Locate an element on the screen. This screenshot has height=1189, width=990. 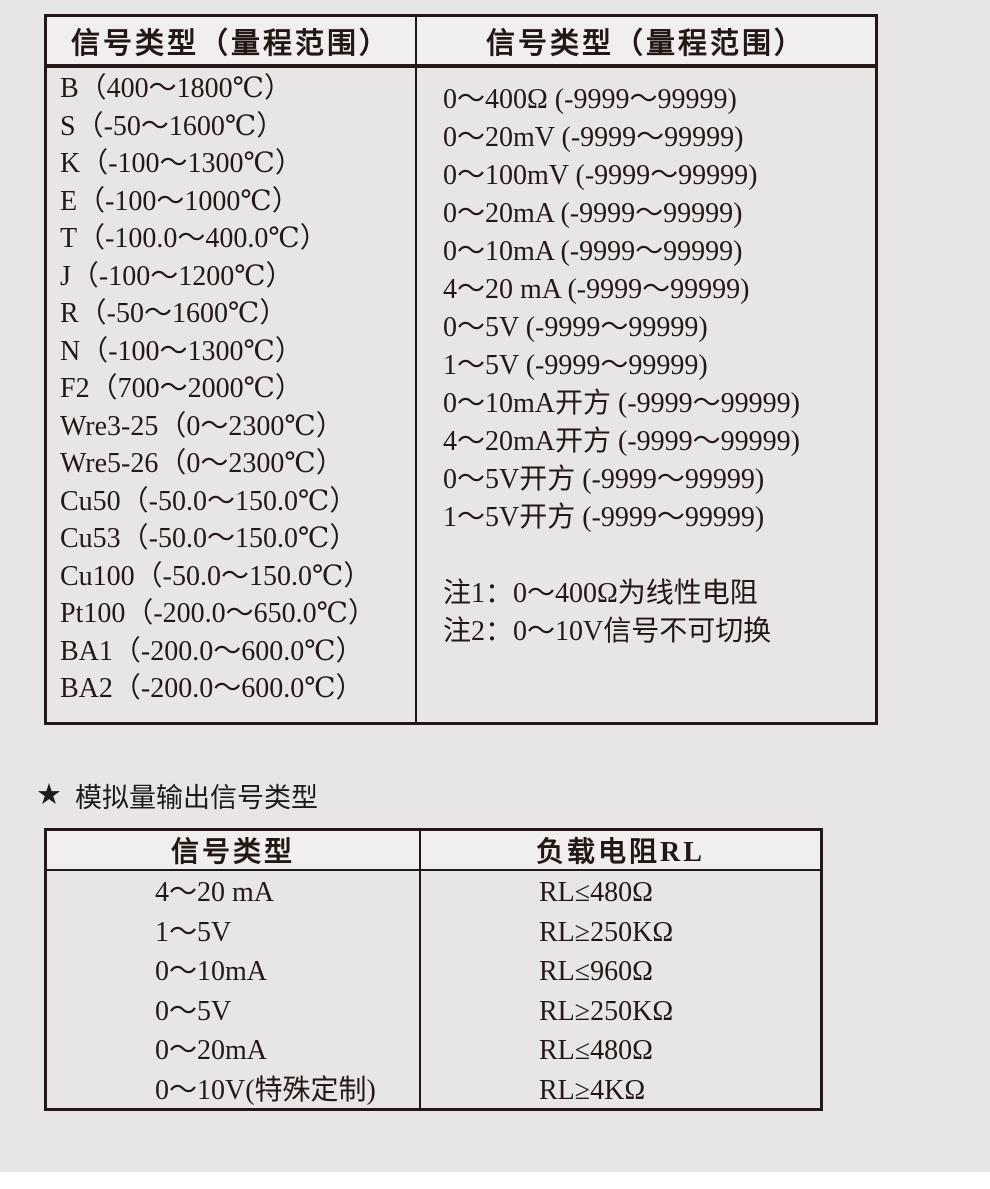
thermocouple-row: Wre3-25（0～2300℃） is located at coordinates (202, 426).